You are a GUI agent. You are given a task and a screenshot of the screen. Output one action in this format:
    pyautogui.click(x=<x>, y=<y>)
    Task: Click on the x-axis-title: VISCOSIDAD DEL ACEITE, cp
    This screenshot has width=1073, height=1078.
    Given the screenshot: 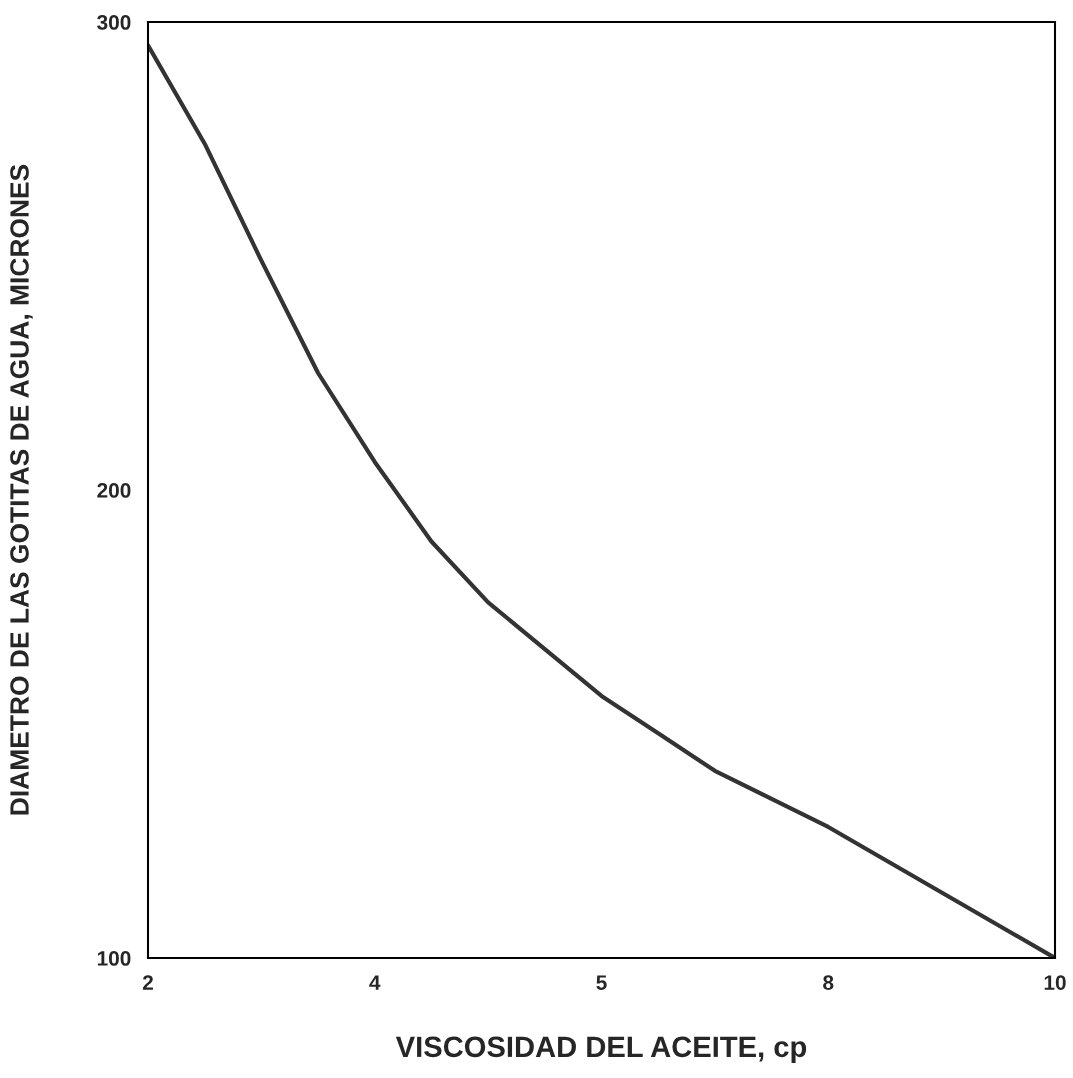 What is the action you would take?
    pyautogui.click(x=601, y=1049)
    